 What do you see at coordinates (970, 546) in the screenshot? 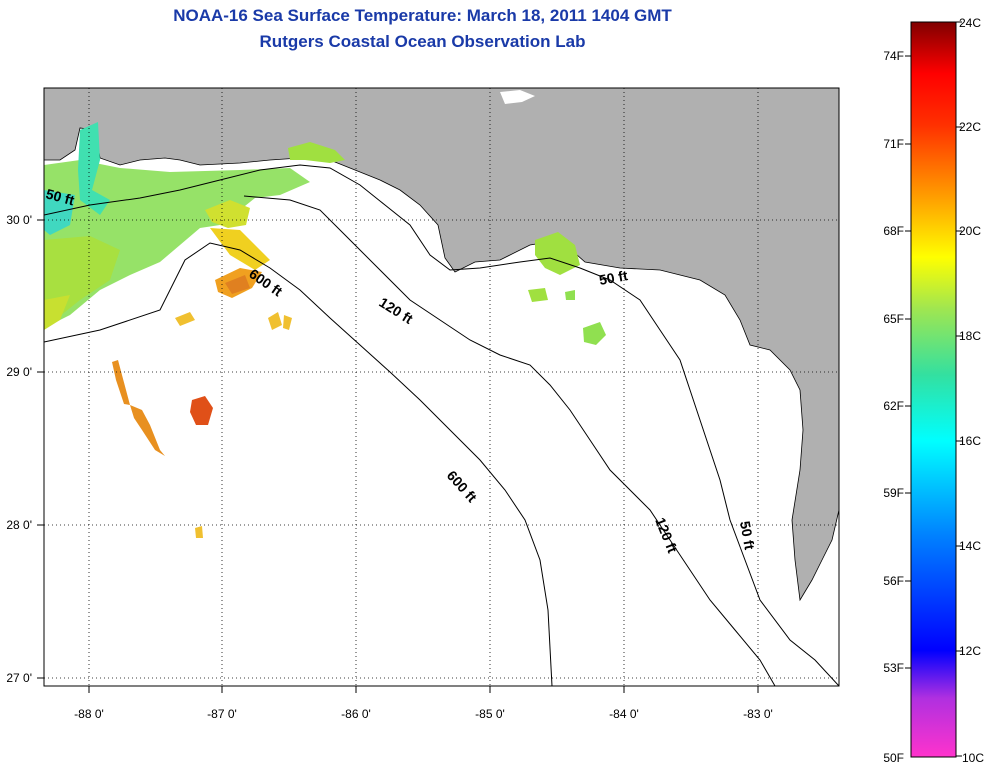
I see `cbar-c-14: 14C` at bounding box center [970, 546].